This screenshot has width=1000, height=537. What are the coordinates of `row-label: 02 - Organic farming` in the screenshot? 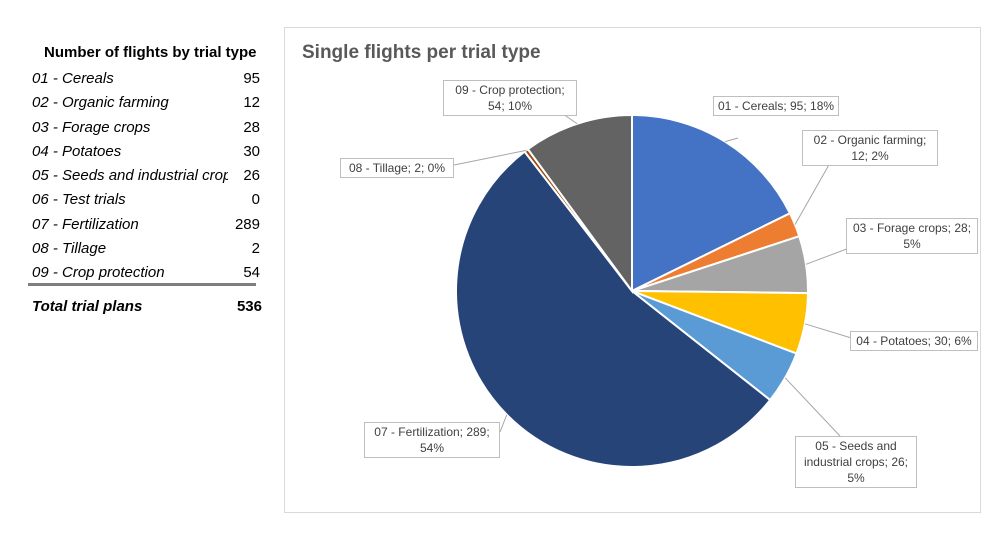 It's located at (100, 103).